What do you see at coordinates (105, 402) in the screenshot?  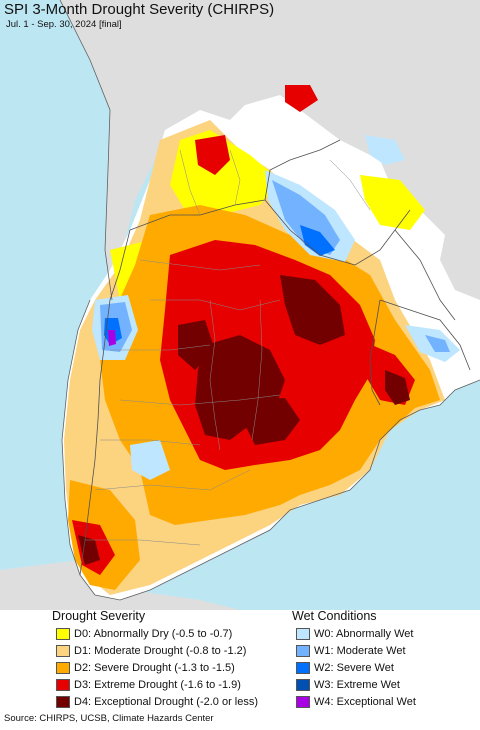 I see `border-chile-argentina` at bounding box center [105, 402].